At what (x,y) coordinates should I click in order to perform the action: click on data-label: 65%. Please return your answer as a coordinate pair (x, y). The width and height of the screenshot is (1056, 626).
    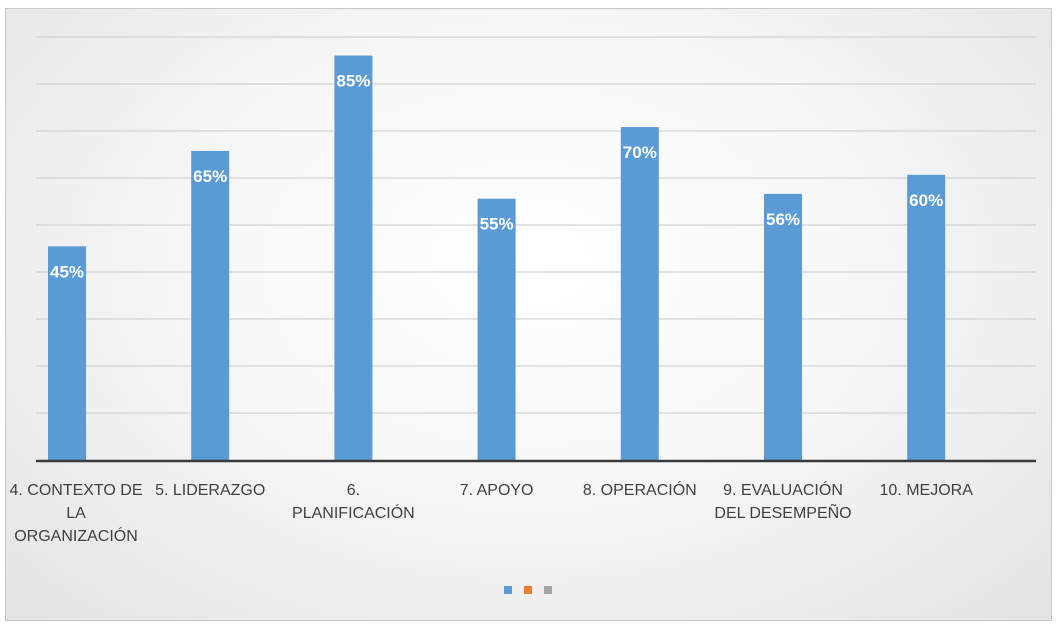
    Looking at the image, I should click on (210, 176).